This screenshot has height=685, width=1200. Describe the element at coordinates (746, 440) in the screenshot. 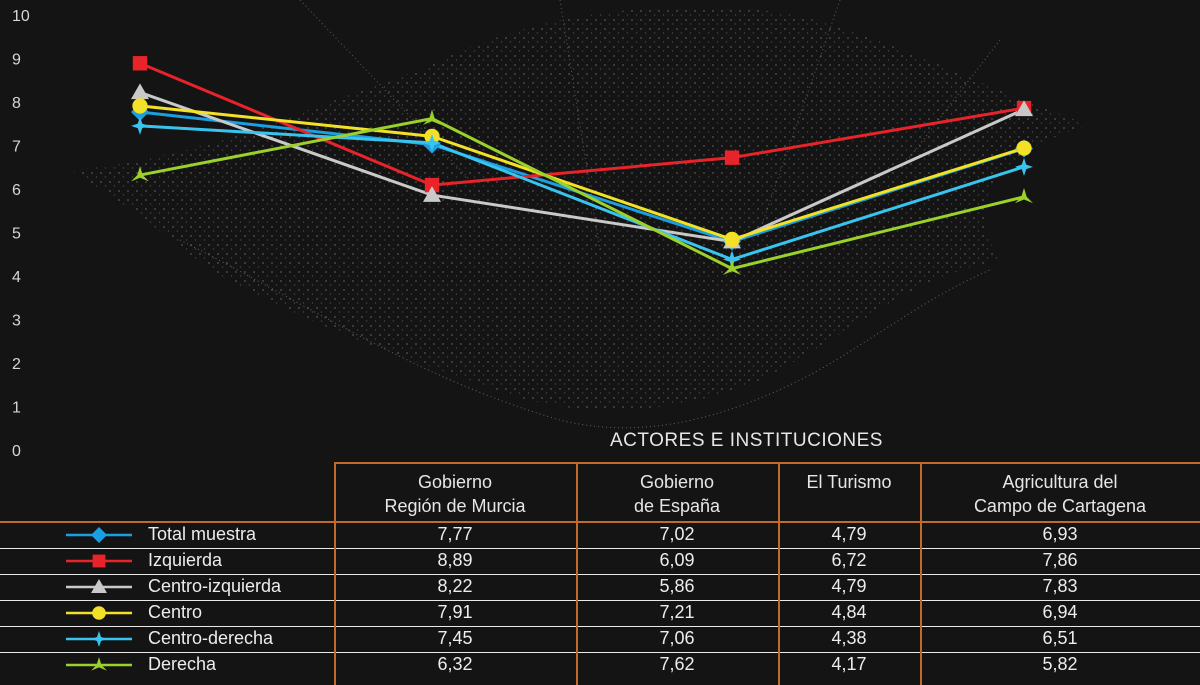

I see `table-title: ACTORES E INSTITUCIONES` at that location.